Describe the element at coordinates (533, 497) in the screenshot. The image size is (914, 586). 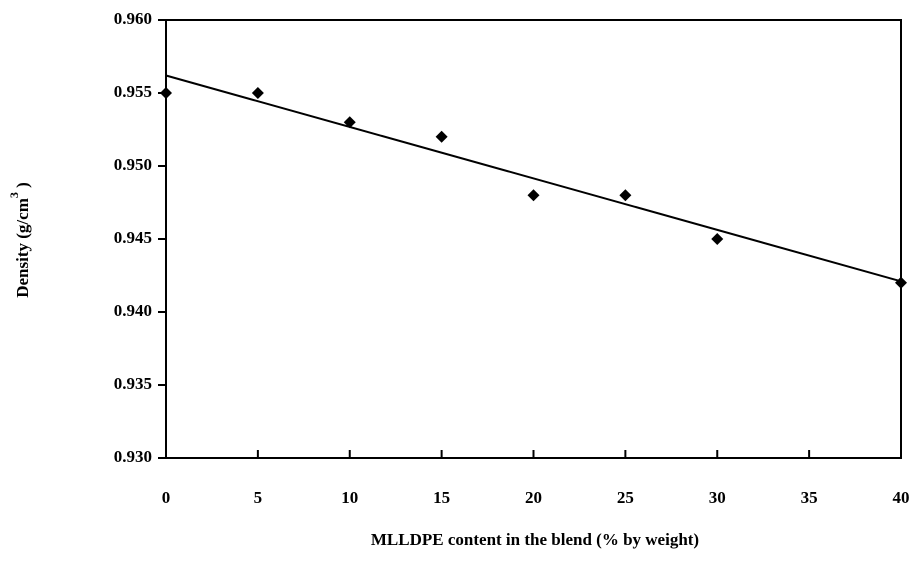
I see `x-tick-label: 20` at that location.